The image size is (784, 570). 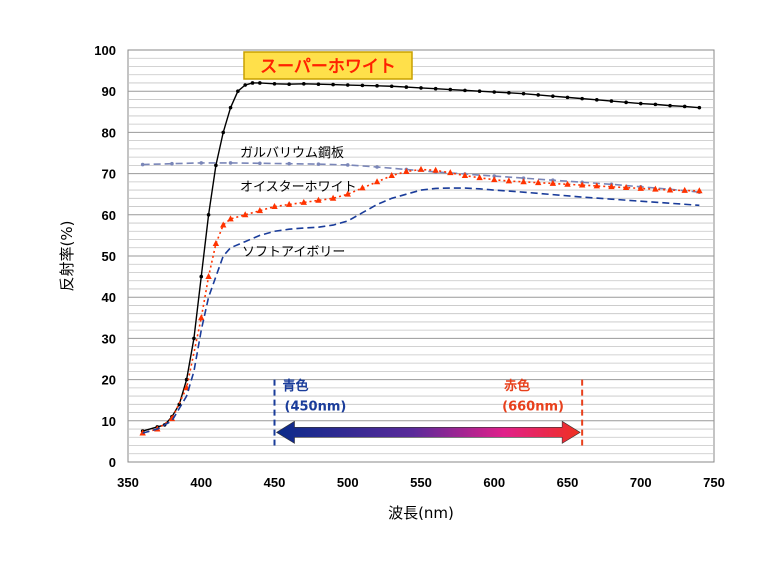 I want to click on series-labels: ガルバリウム鋼板 オイスターホワイト ソフトアイボリー, so click(x=298, y=203).